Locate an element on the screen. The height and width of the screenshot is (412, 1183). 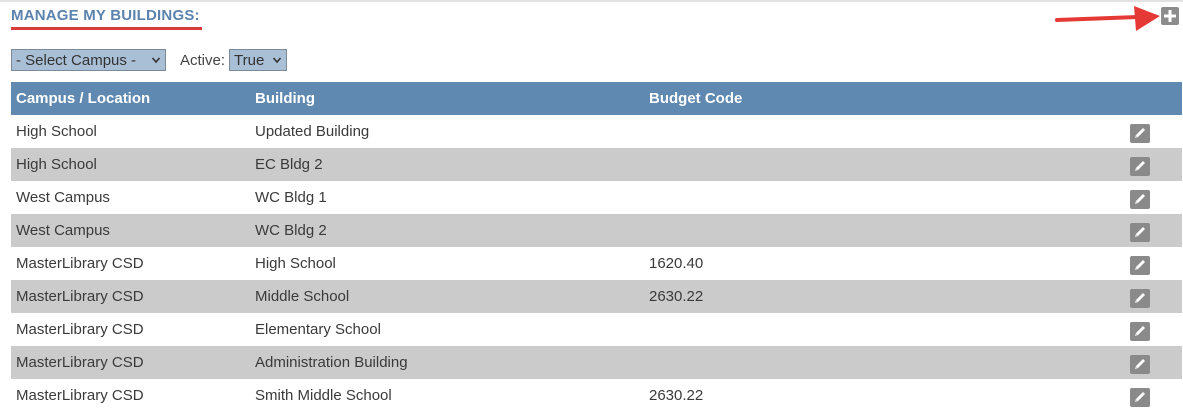
annotation-arrow-icon is located at coordinates (1107, 18).